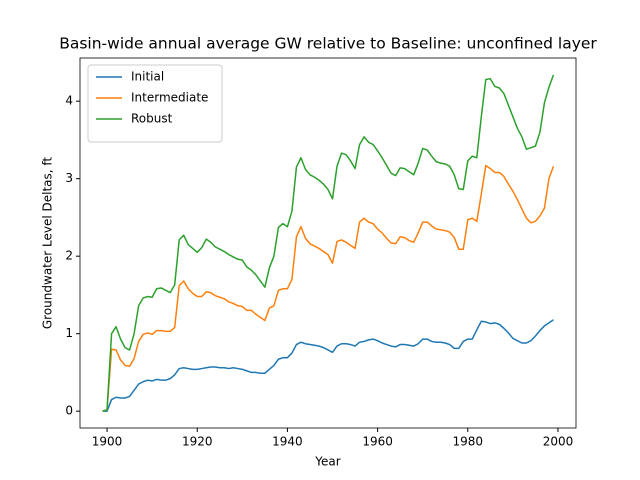 Image resolution: width=640 pixels, height=480 pixels. I want to click on legend-label: Robust, so click(152, 119).